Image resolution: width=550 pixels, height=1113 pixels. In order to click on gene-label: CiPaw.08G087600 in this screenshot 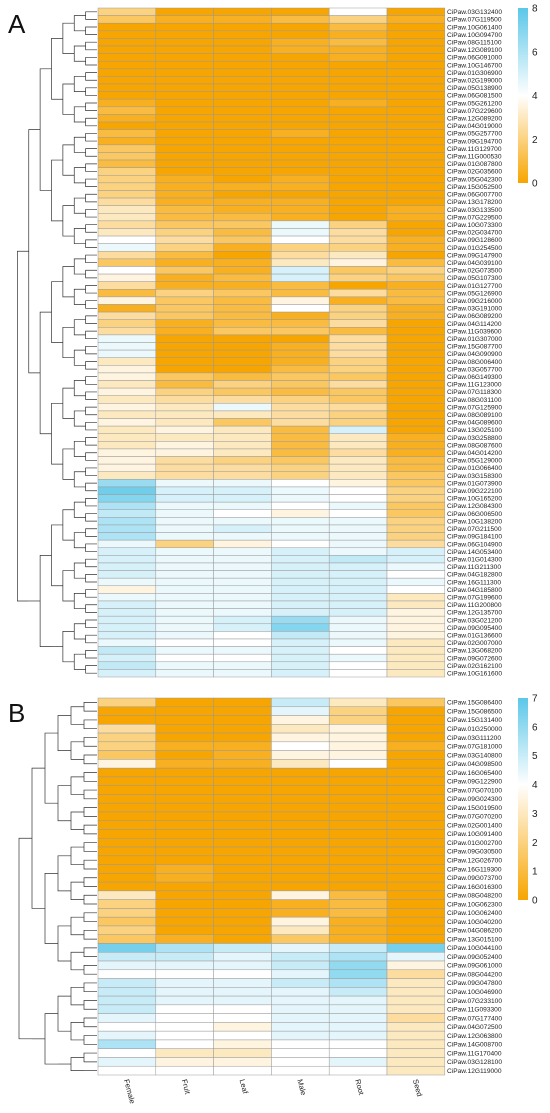, I will do `click(474, 445)`.